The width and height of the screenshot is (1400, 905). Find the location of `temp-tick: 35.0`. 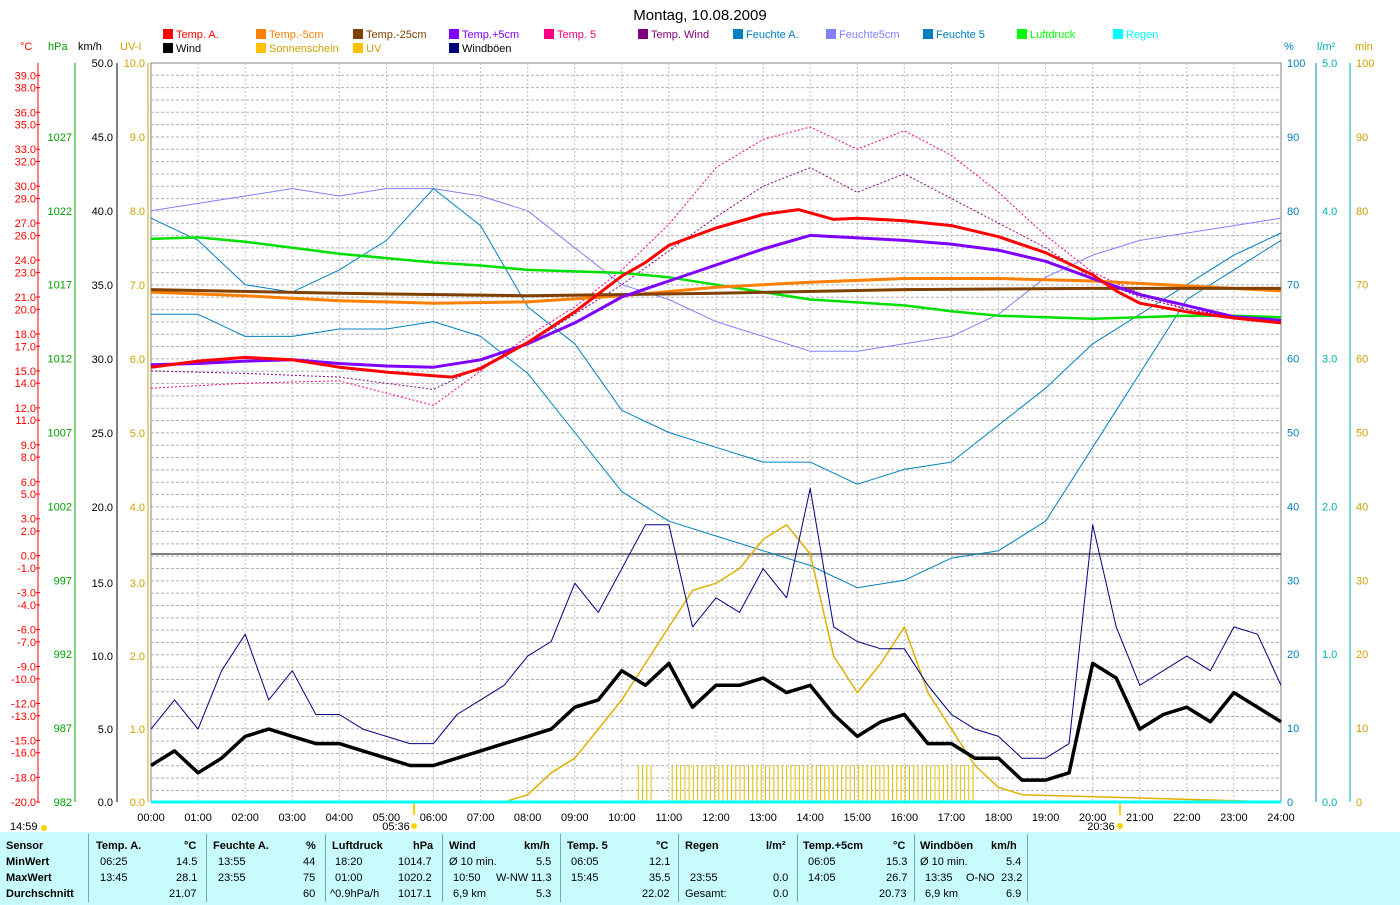

temp-tick: 35.0 is located at coordinates (25, 126).